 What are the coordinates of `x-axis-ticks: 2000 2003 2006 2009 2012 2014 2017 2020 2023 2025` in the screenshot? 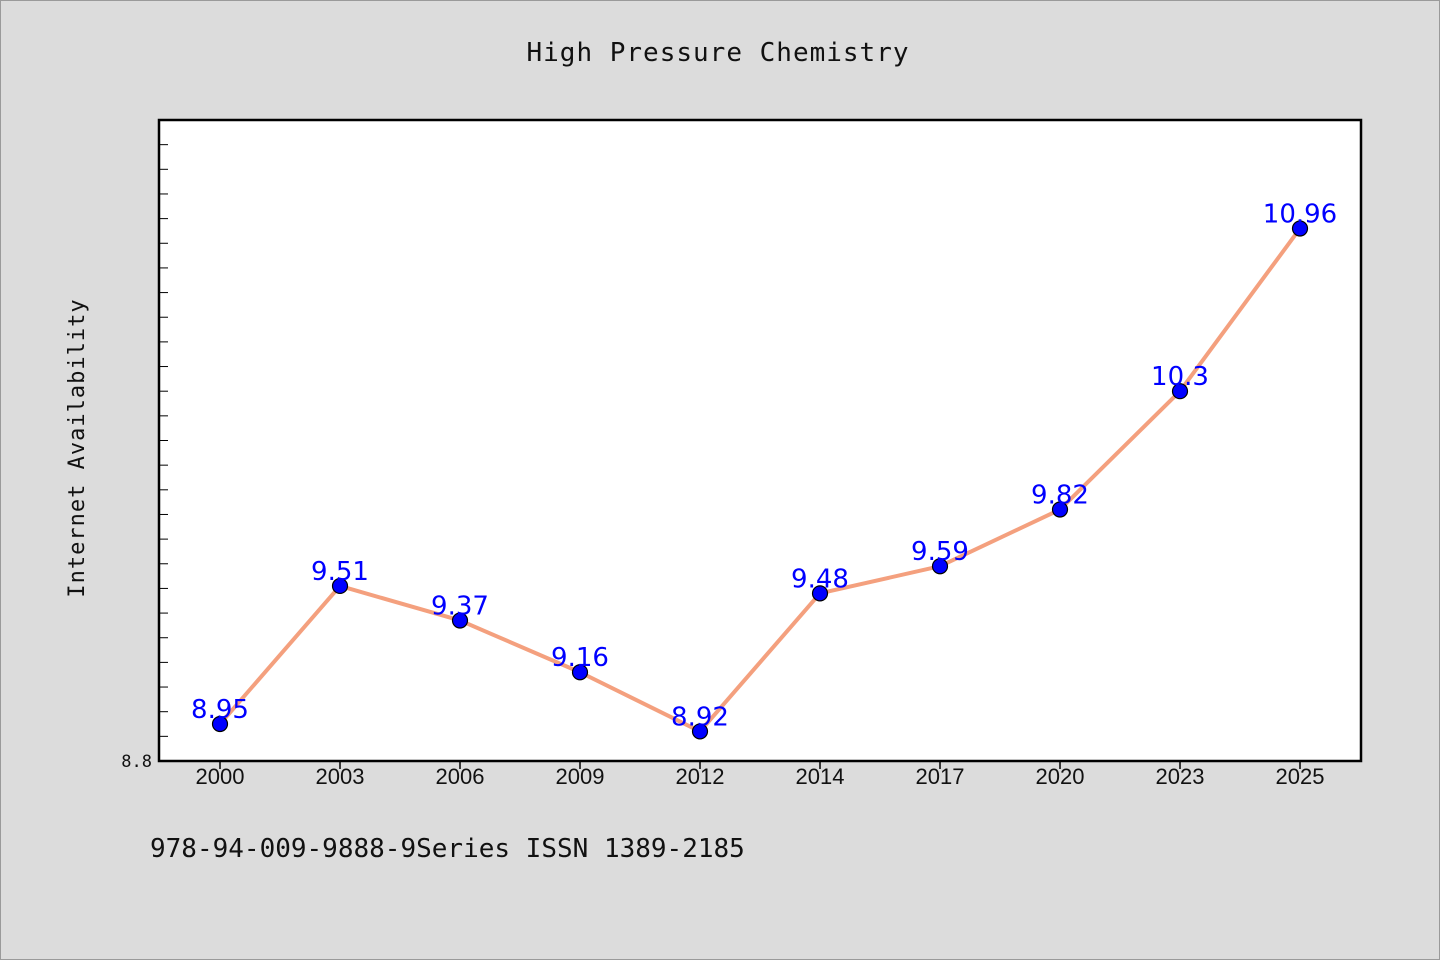 It's located at (760, 775).